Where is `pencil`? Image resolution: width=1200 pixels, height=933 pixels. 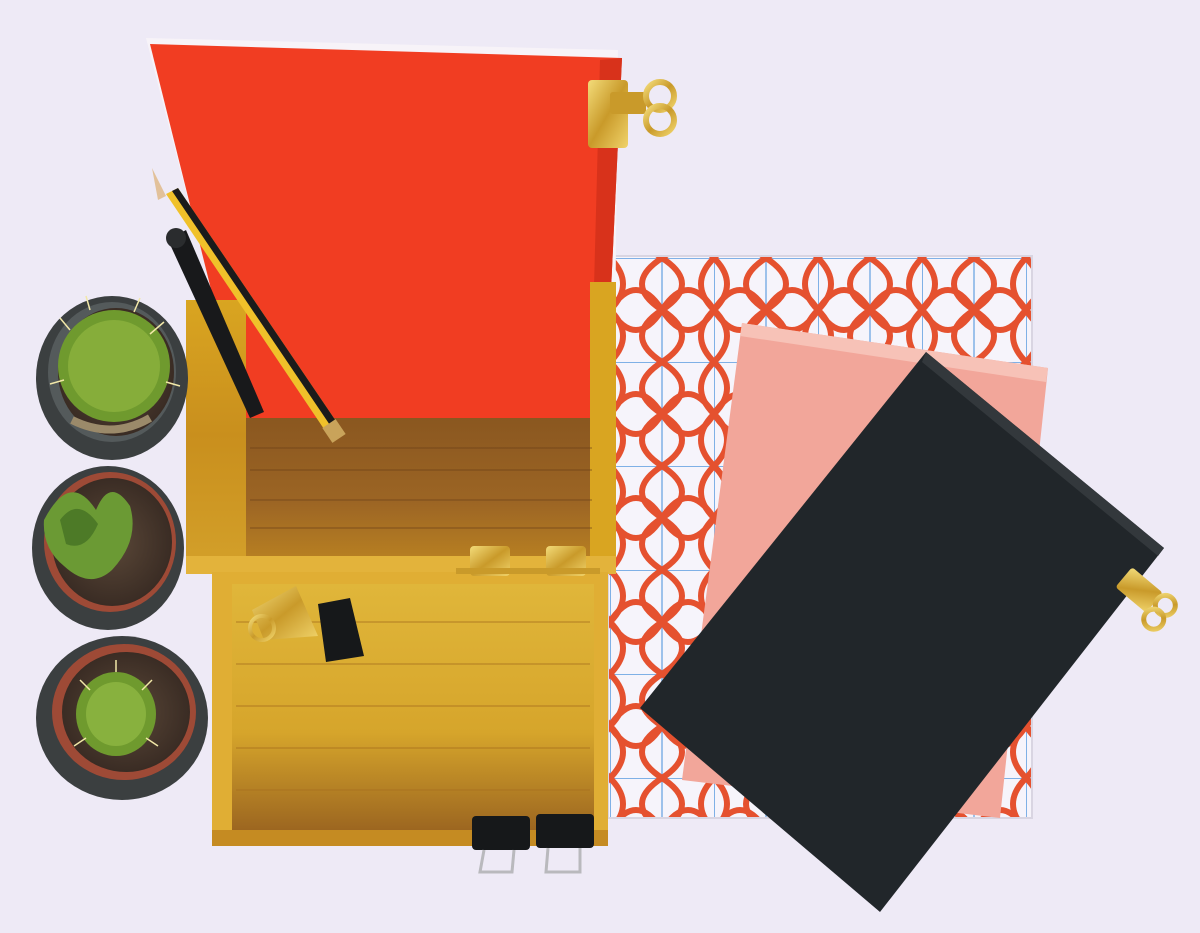
pencil is located at coordinates (249, 305).